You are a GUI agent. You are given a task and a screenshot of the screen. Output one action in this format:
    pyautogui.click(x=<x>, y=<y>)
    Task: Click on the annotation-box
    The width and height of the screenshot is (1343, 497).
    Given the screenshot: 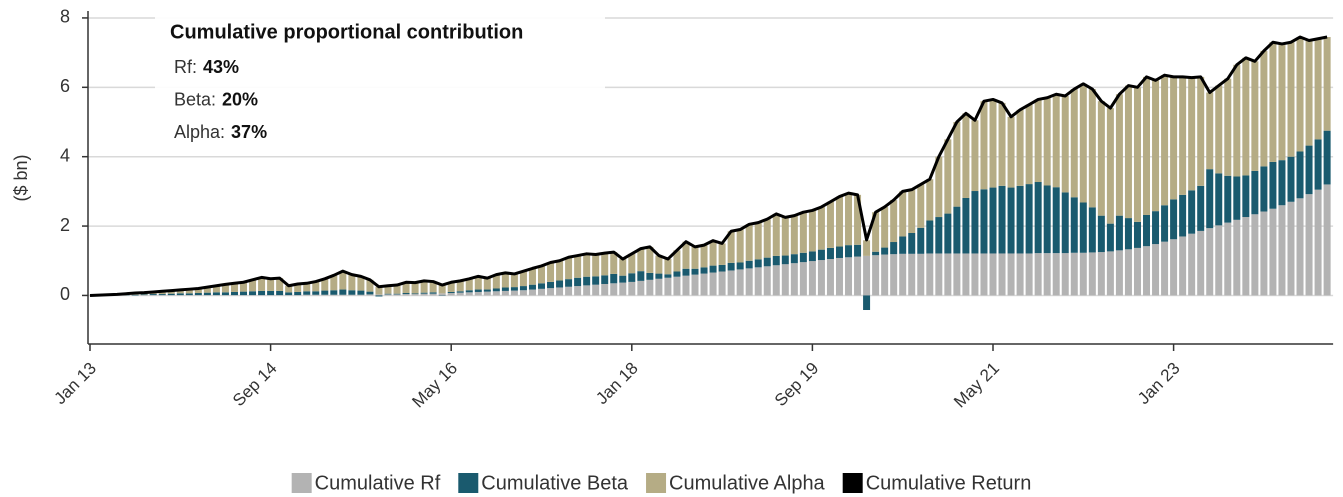 What is the action you would take?
    pyautogui.click(x=380, y=79)
    